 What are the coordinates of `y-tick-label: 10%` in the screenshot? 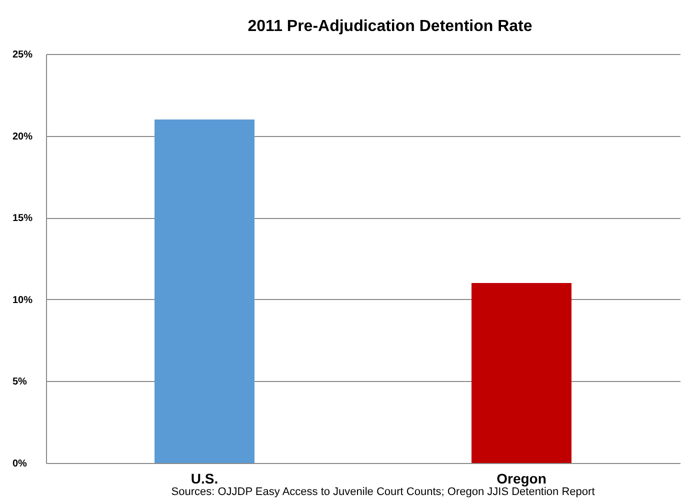 It's located at (22, 300).